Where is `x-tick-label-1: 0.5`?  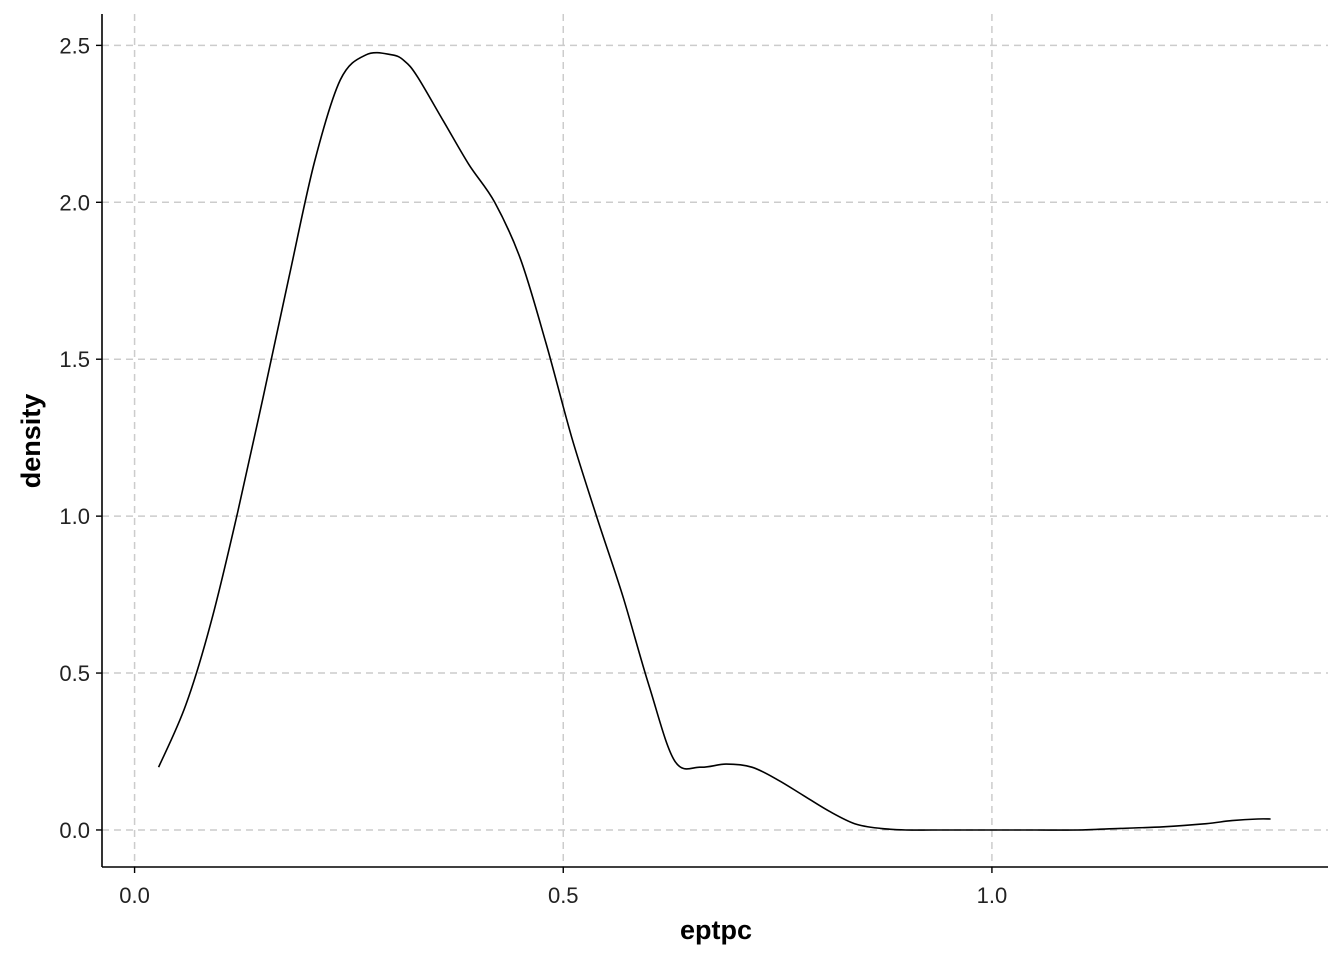
x-tick-label-1: 0.5 is located at coordinates (563, 895).